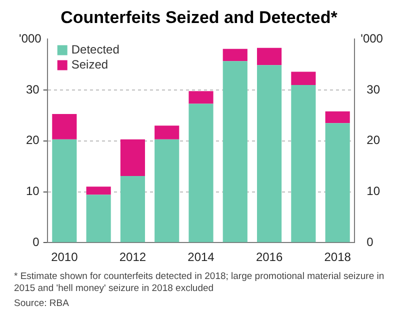  I want to click on y2-tick-label: 20, so click(373, 140).